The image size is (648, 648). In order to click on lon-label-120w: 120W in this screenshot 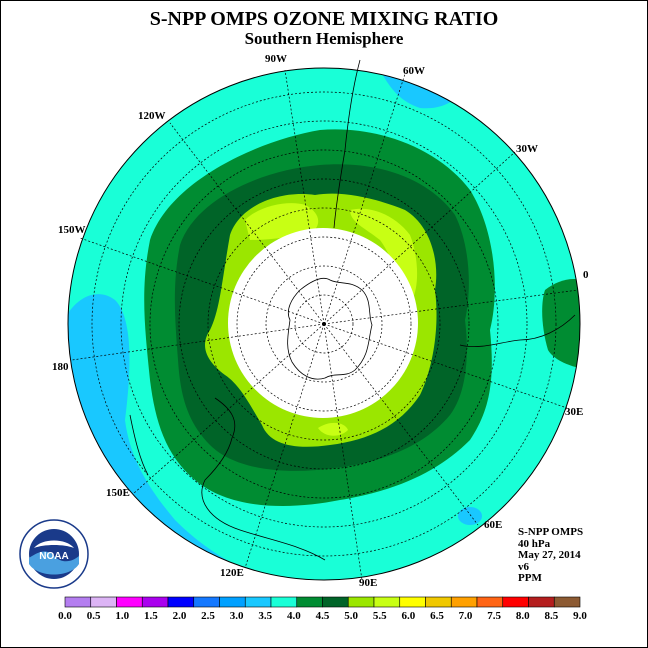, I will do `click(152, 116)`.